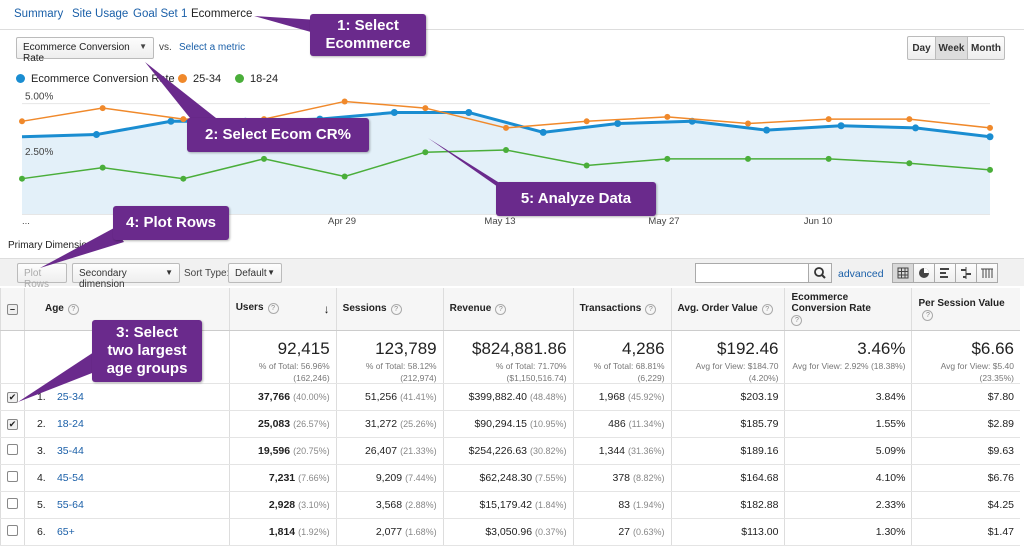  I want to click on tab-site-usage: Site Usage, so click(100, 14).